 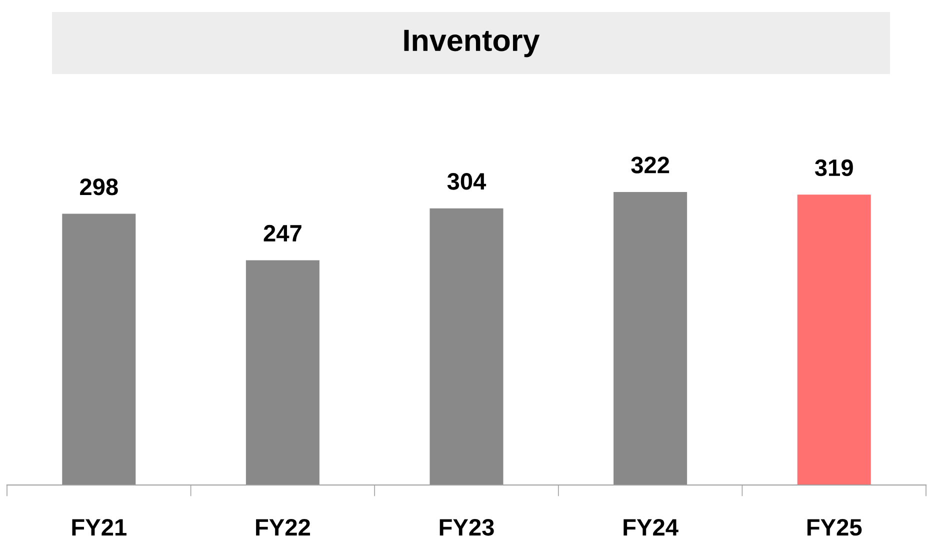 What do you see at coordinates (650, 165) in the screenshot?
I see `data-label: 322` at bounding box center [650, 165].